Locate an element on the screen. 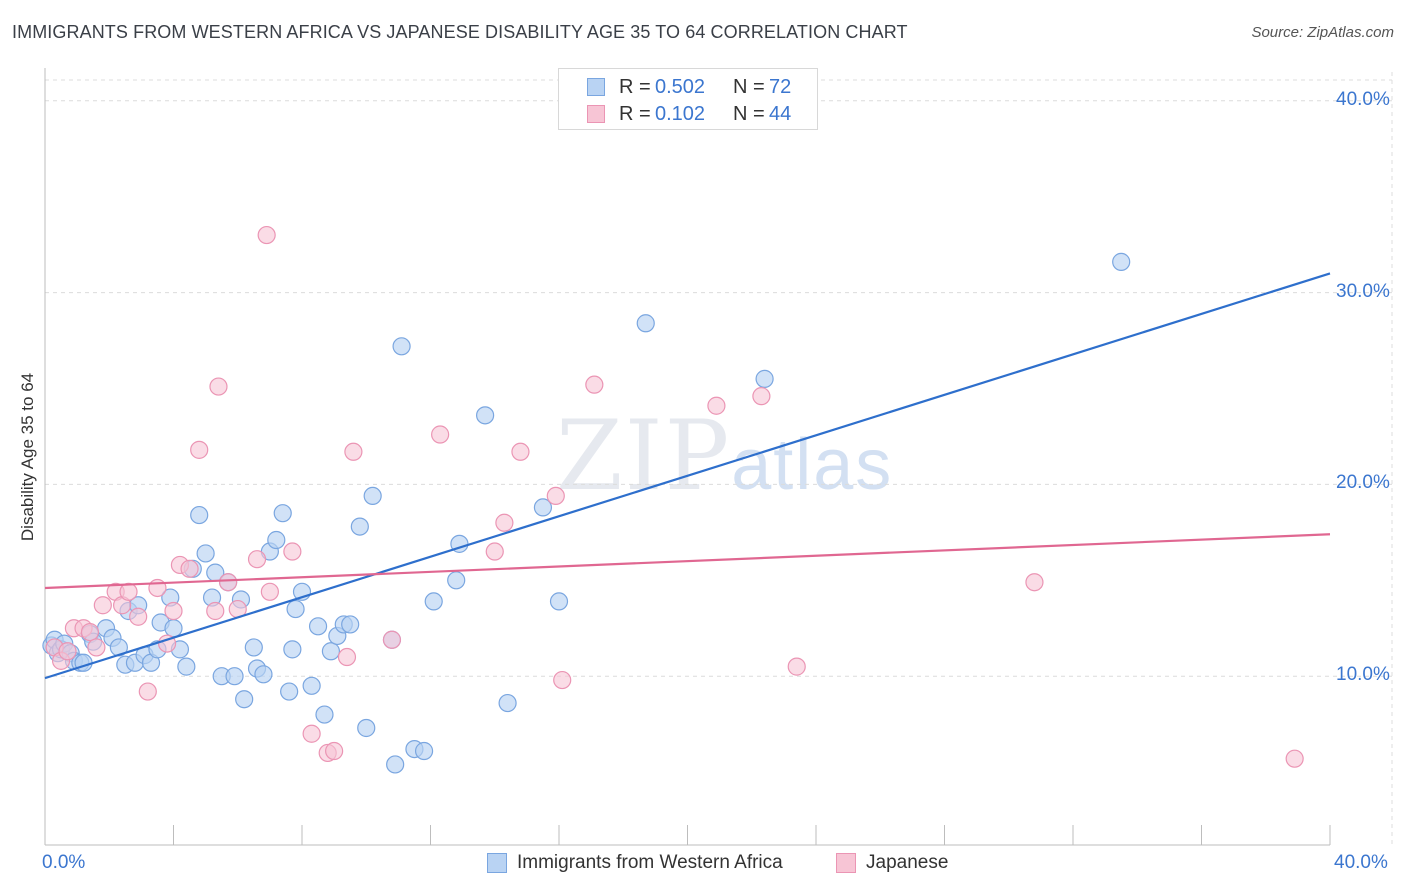  legend-r-value: 0.502 is located at coordinates (680, 86).